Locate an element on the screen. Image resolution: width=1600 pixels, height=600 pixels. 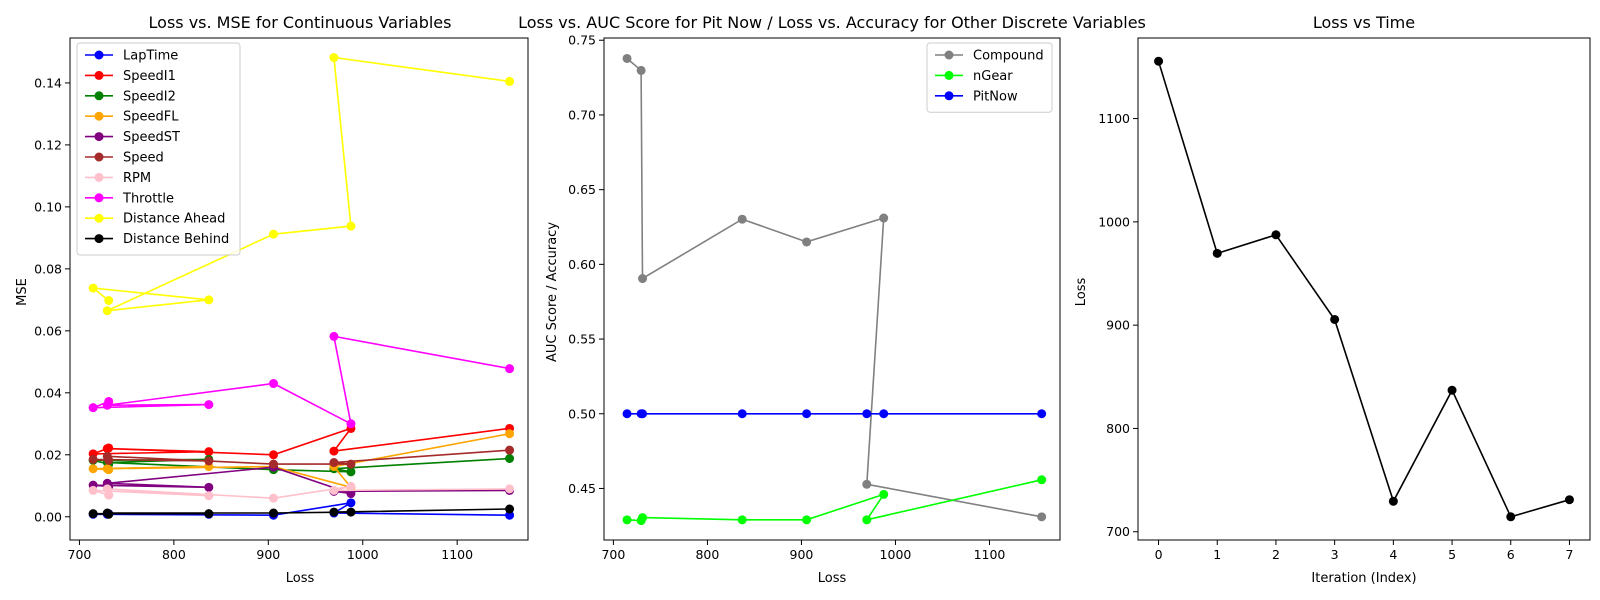
x-tick-label: 2 is located at coordinates (1276, 554).